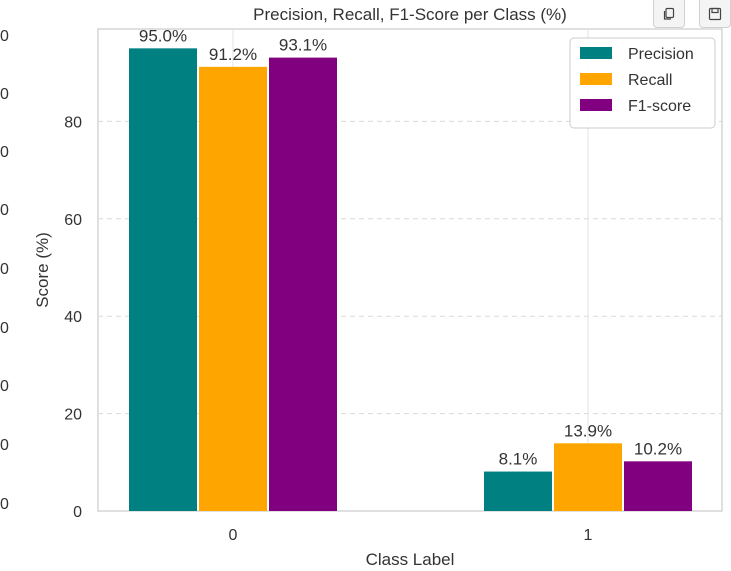 This screenshot has width=731, height=571. Describe the element at coordinates (661, 54) in the screenshot. I see `legend-label: Precision` at that location.